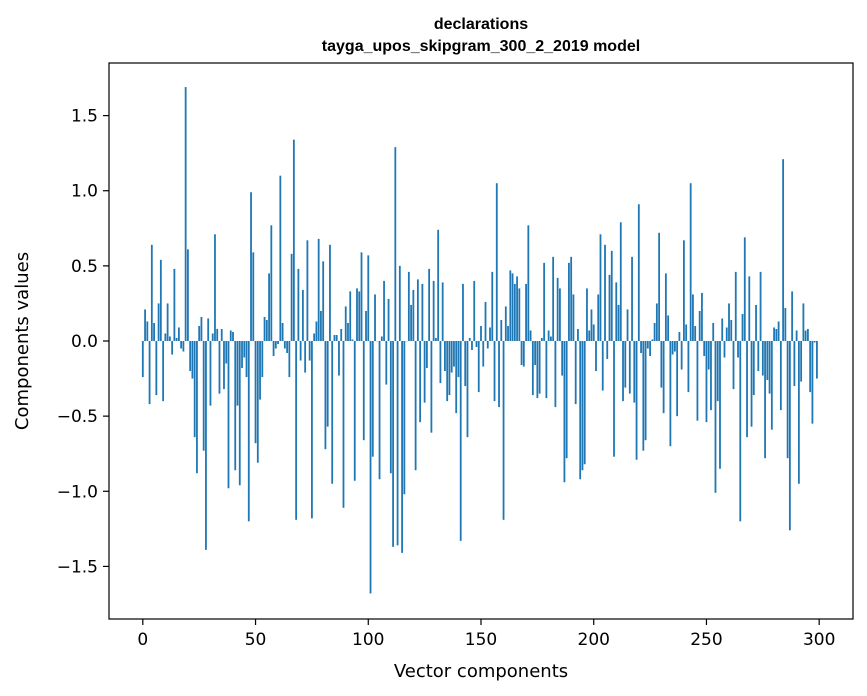  I want to click on y-axis: −1.5 −1.0 −0.5 0.0 0.5 1.0 1.5, so click(83, 342).